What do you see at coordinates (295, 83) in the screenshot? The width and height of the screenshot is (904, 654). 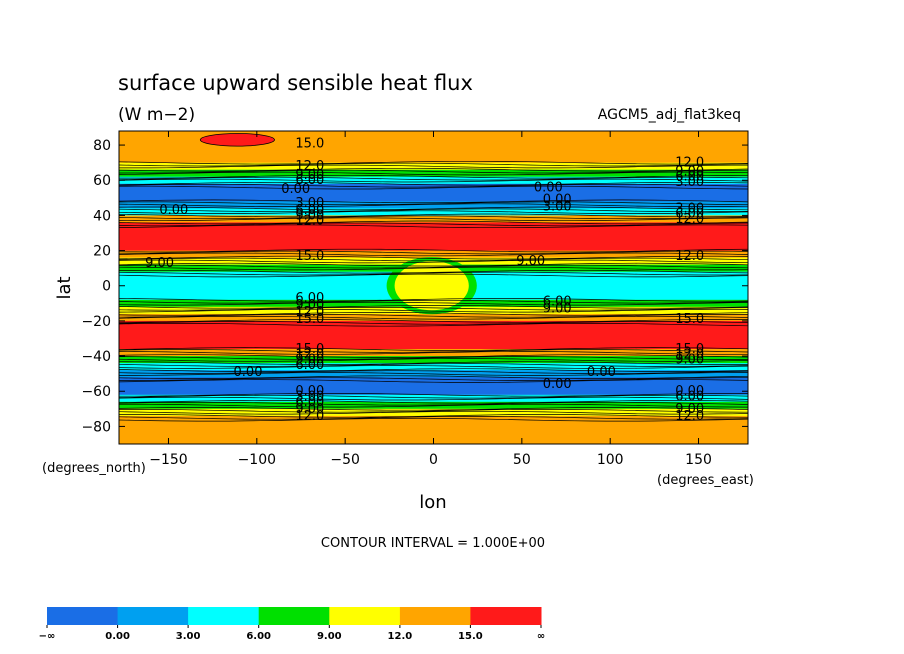 I see `chart-title: surface upward sensible heat flux` at bounding box center [295, 83].